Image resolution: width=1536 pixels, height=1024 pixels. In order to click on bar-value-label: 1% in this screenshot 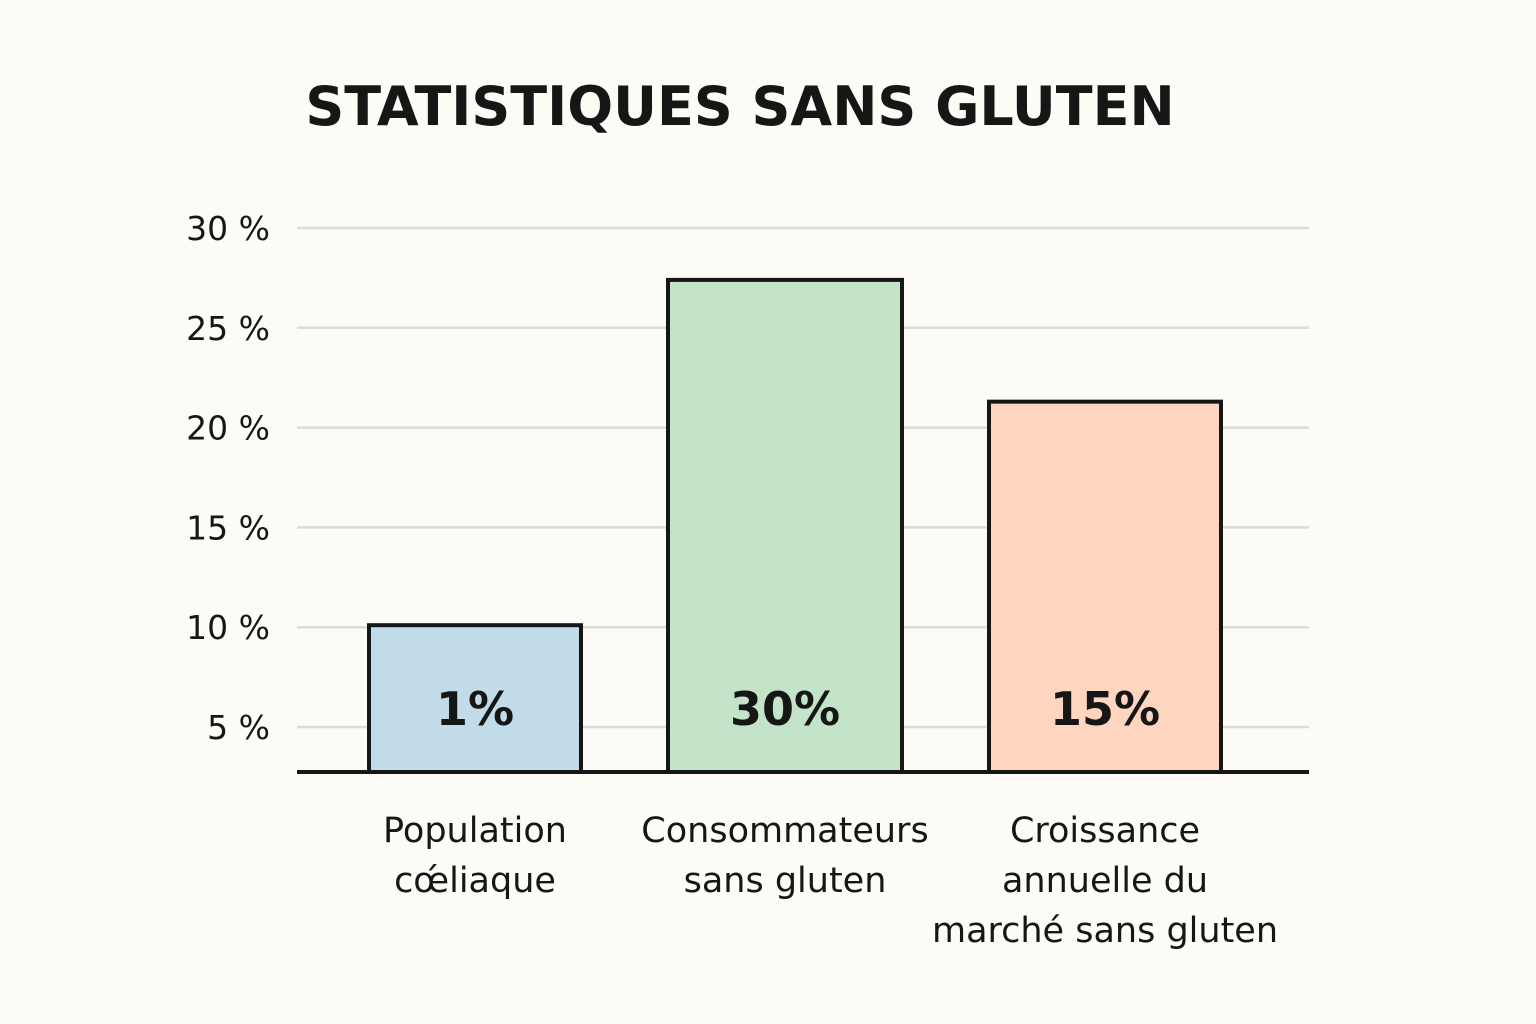, I will do `click(475, 709)`.